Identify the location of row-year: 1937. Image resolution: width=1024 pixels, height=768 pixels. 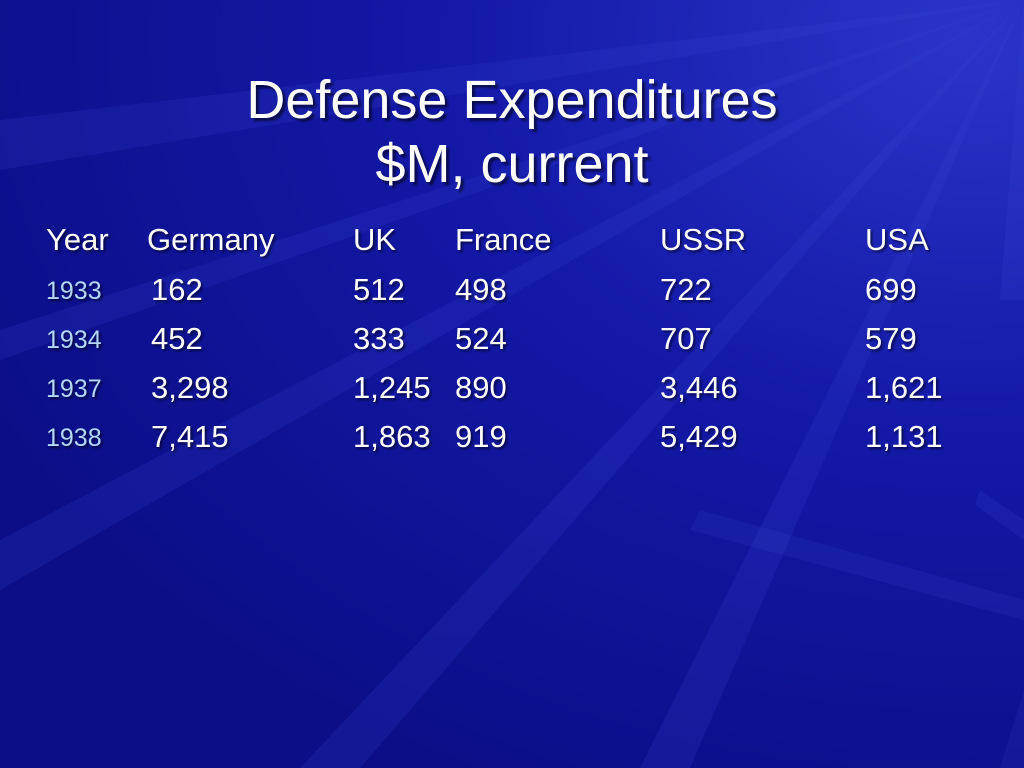
(74, 389).